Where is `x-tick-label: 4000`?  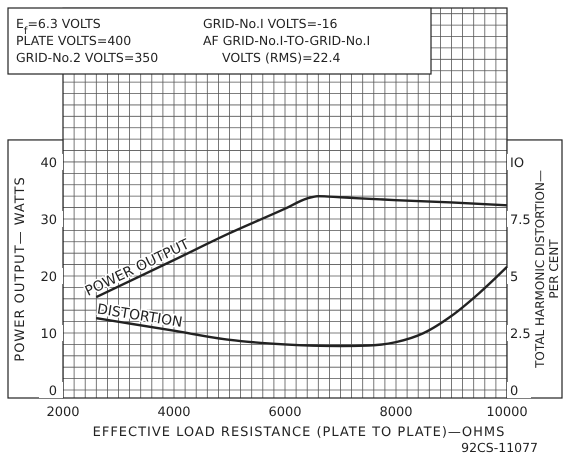 x-tick-label: 4000 is located at coordinates (174, 412).